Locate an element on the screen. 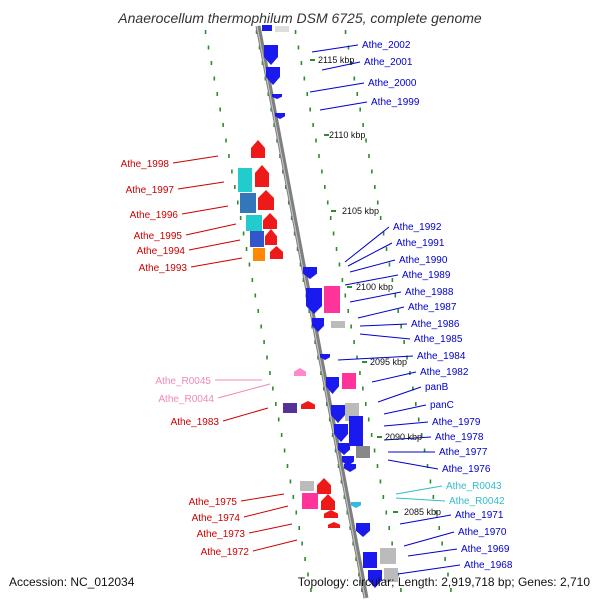  gene-label: Athe_1979 is located at coordinates (456, 422).